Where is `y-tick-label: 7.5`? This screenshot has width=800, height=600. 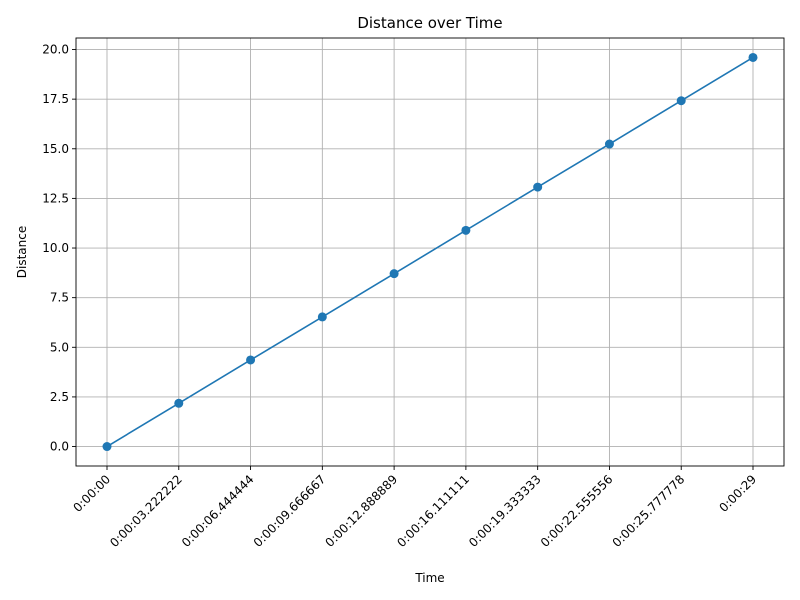 y-tick-label: 7.5 is located at coordinates (59, 298).